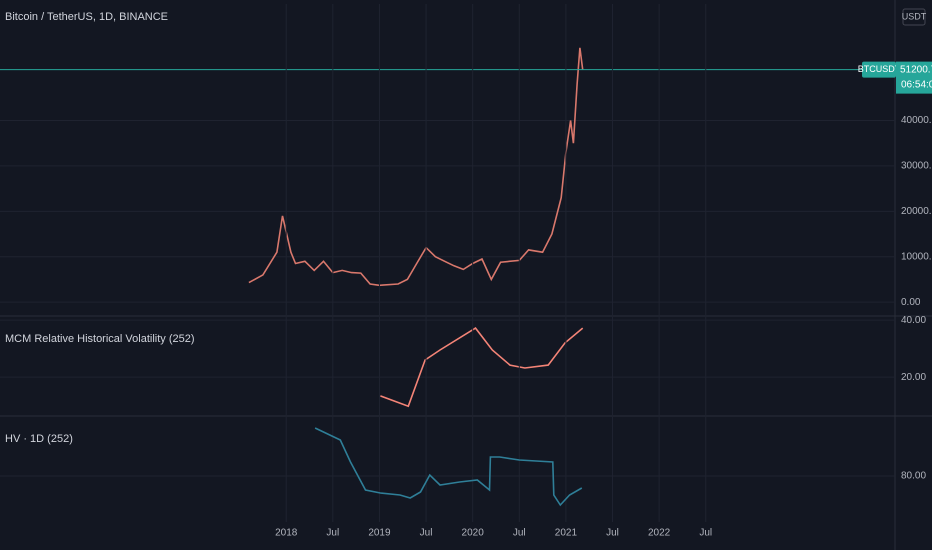 Image resolution: width=932 pixels, height=550 pixels. I want to click on y-tick-label: 20000.00, so click(916, 211).